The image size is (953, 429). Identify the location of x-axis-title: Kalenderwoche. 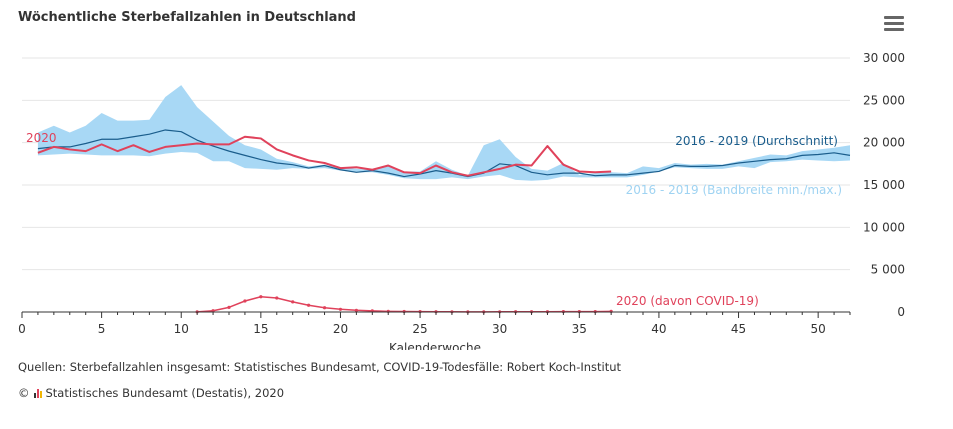
(435, 345).